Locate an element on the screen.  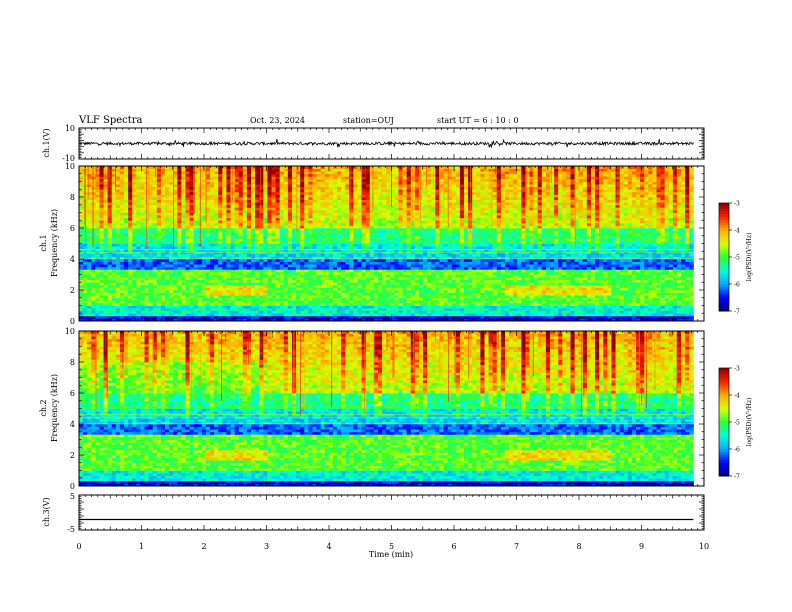
figure-title: VLF Spectra is located at coordinates (110, 120).